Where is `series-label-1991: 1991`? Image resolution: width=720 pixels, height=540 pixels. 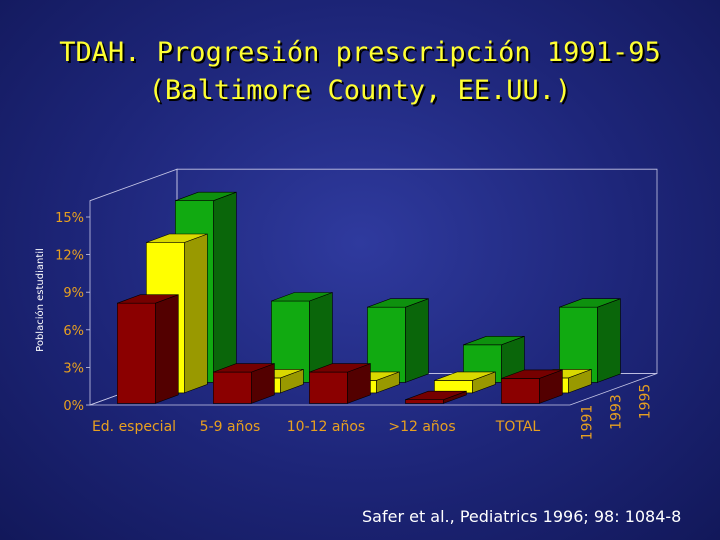
series-label-1991: 1991 is located at coordinates (587, 423).